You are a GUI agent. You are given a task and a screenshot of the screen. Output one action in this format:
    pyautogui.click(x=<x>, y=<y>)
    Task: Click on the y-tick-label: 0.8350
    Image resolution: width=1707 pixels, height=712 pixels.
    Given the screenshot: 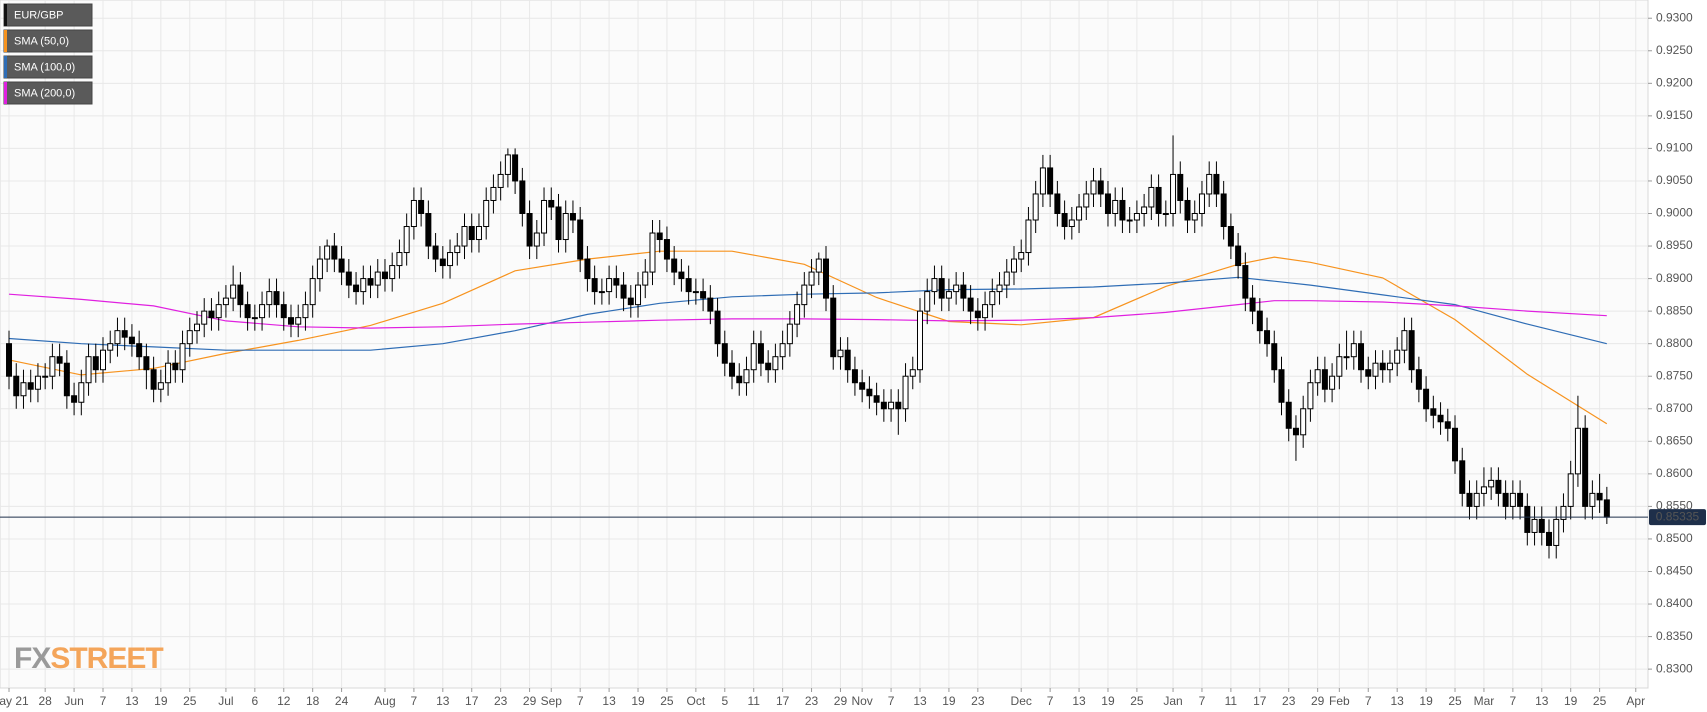 What is the action you would take?
    pyautogui.click(x=1674, y=636)
    